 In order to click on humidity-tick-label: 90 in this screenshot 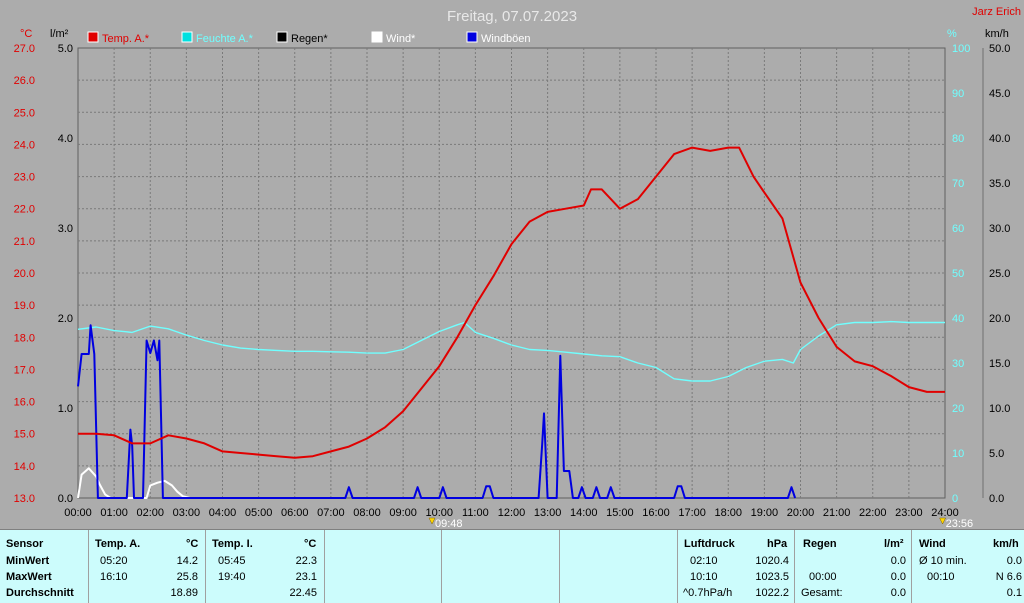, I will do `click(958, 94)`.